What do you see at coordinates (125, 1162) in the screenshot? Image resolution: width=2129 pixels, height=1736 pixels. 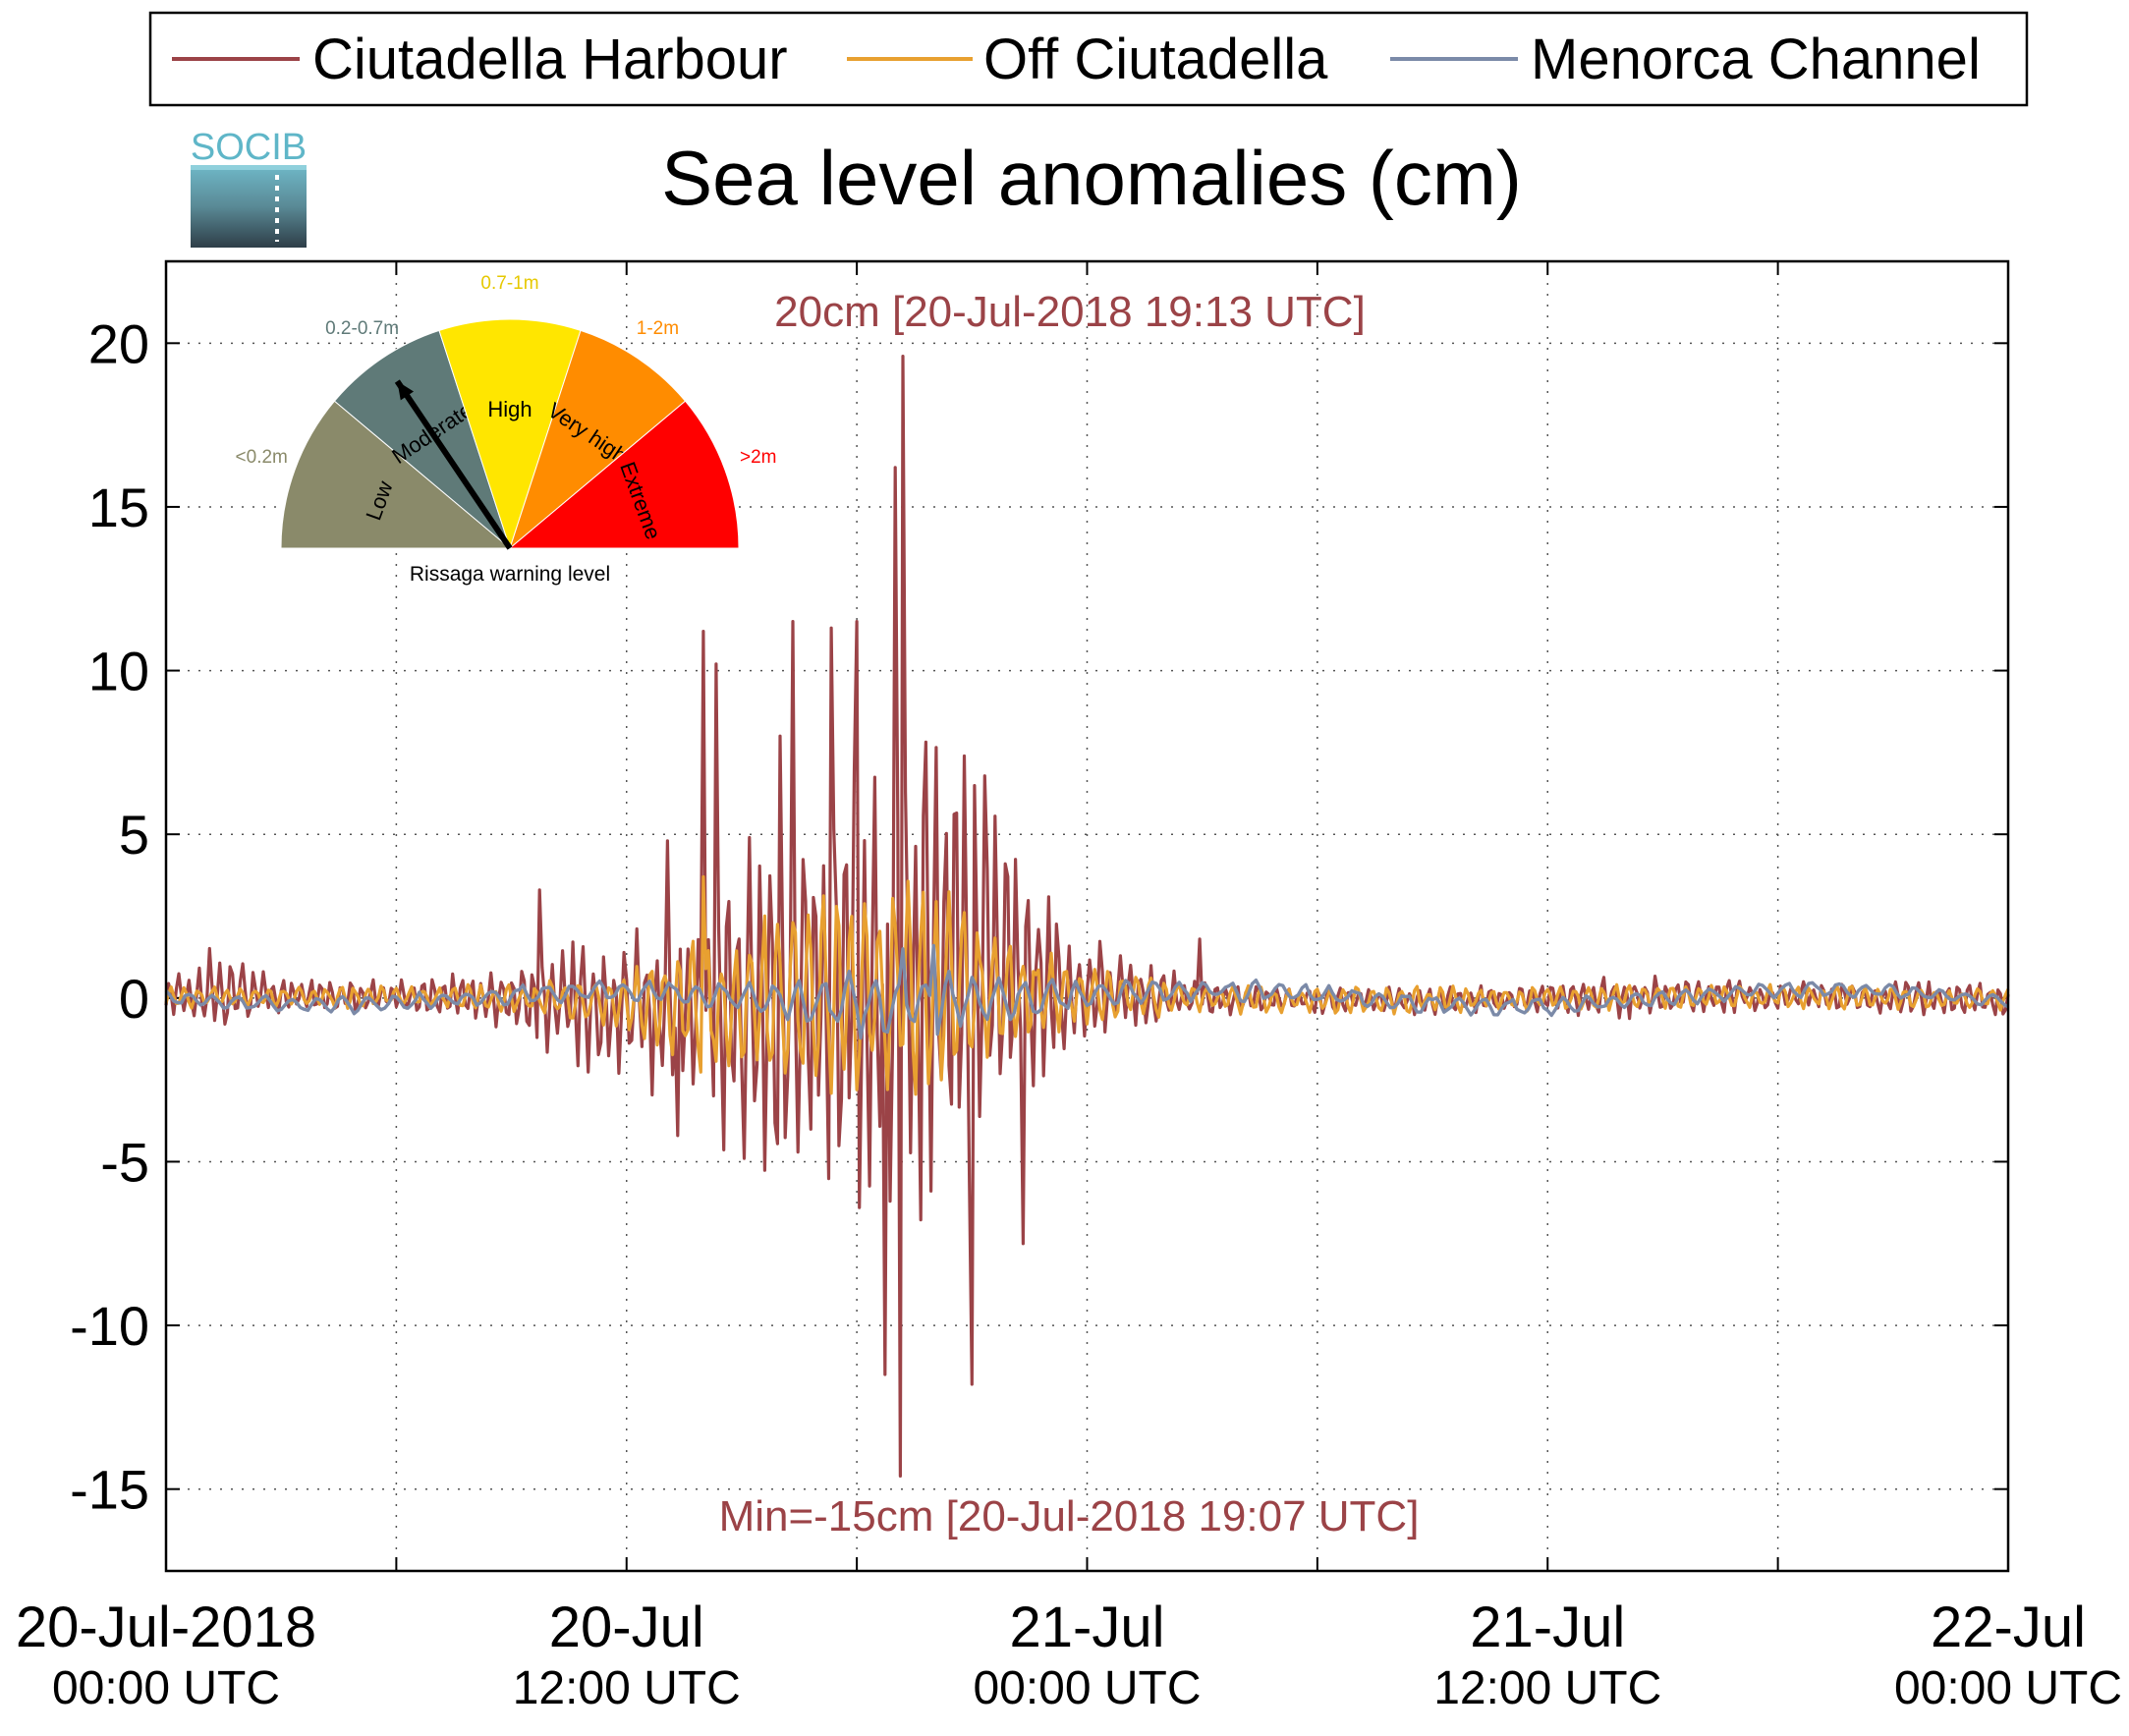 I see `y-tick-label: -5` at bounding box center [125, 1162].